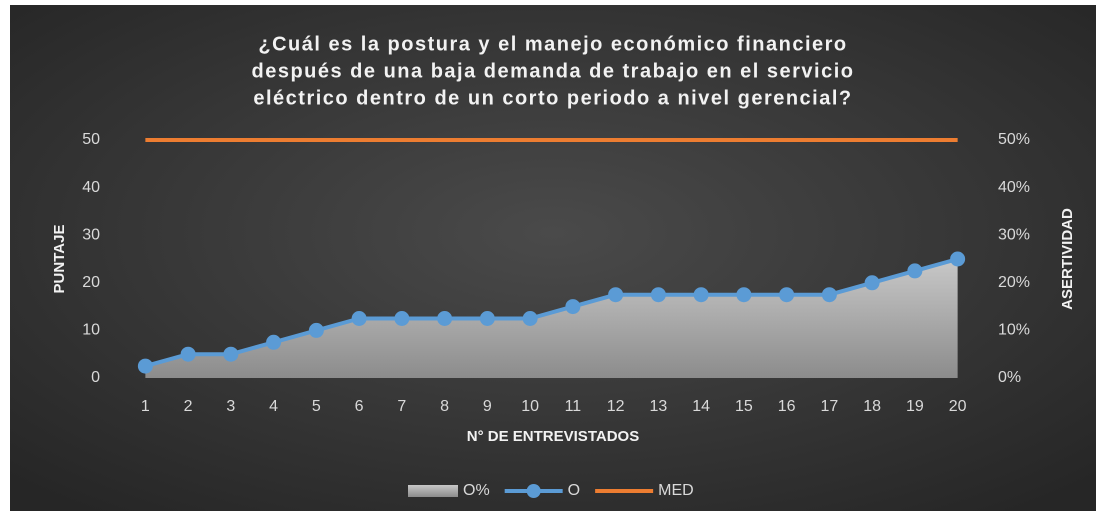 This screenshot has height=516, width=1106. What do you see at coordinates (676, 490) in the screenshot?
I see `legend-label: MED` at bounding box center [676, 490].